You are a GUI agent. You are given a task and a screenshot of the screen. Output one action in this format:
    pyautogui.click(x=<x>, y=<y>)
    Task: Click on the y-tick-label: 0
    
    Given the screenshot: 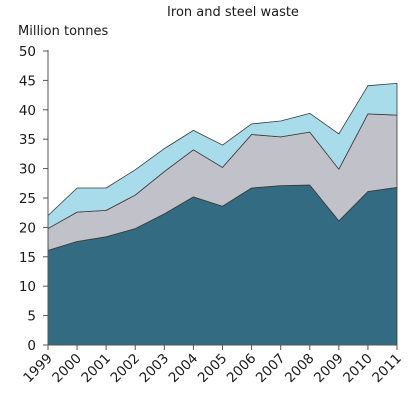 What is the action you would take?
    pyautogui.click(x=31, y=346)
    